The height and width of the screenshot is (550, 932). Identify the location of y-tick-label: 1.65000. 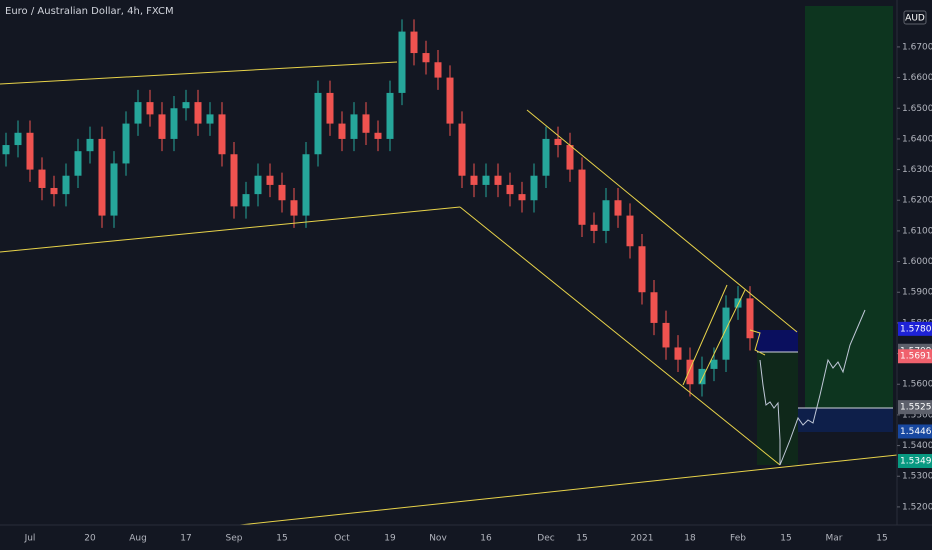
(917, 109).